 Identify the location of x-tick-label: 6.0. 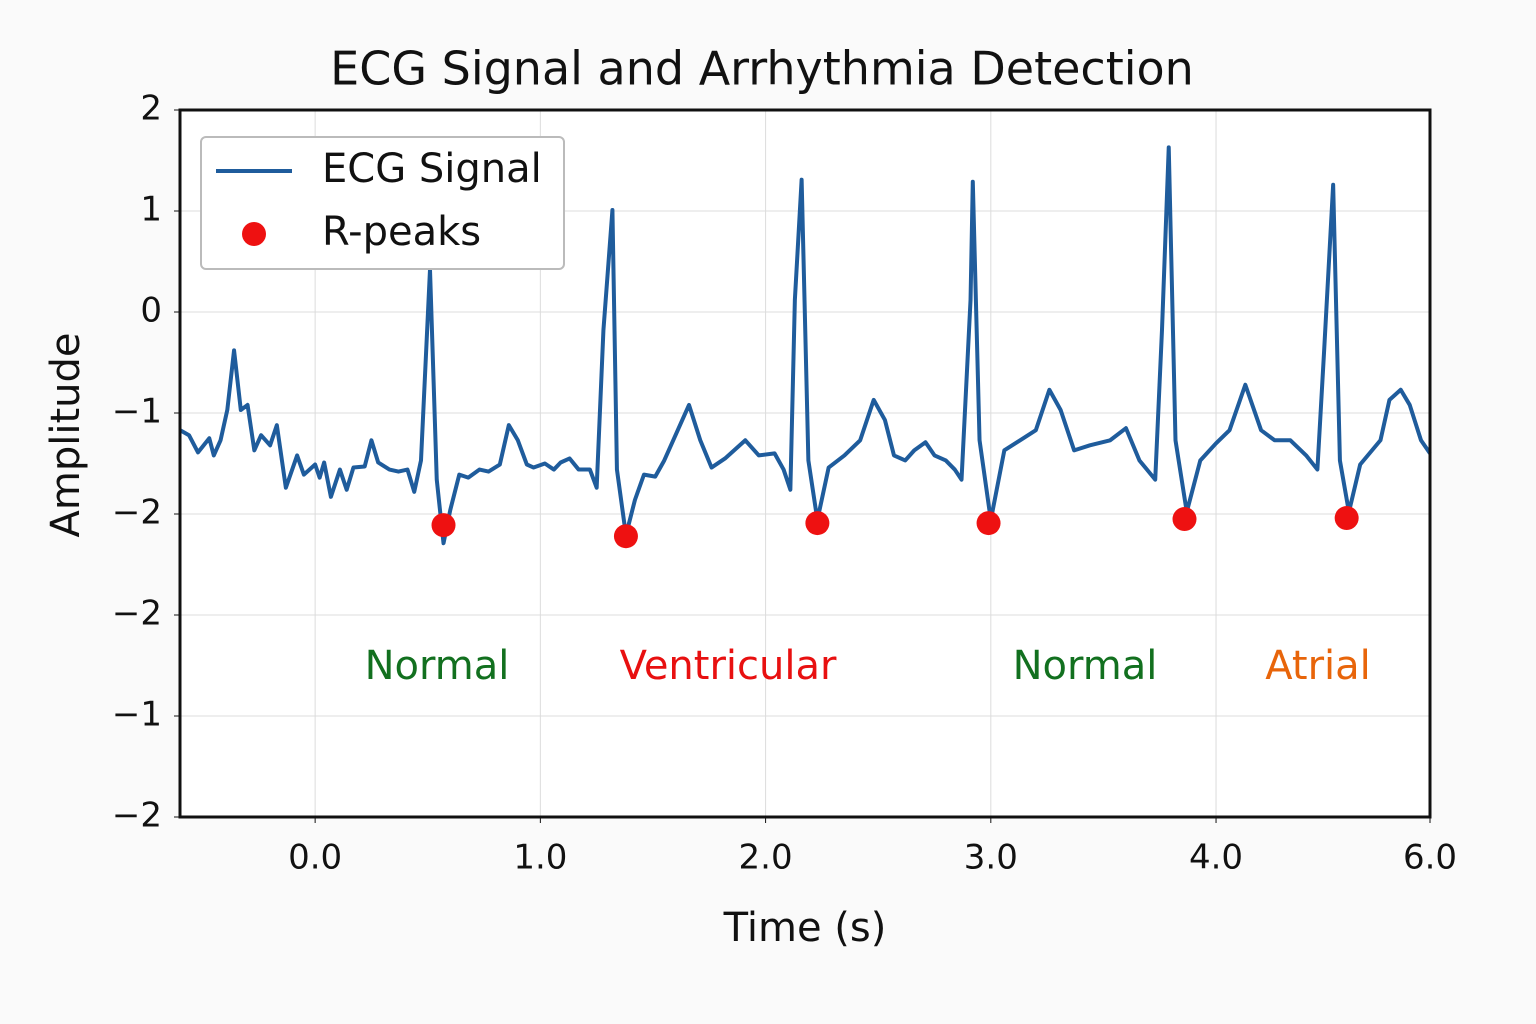
(1430, 858).